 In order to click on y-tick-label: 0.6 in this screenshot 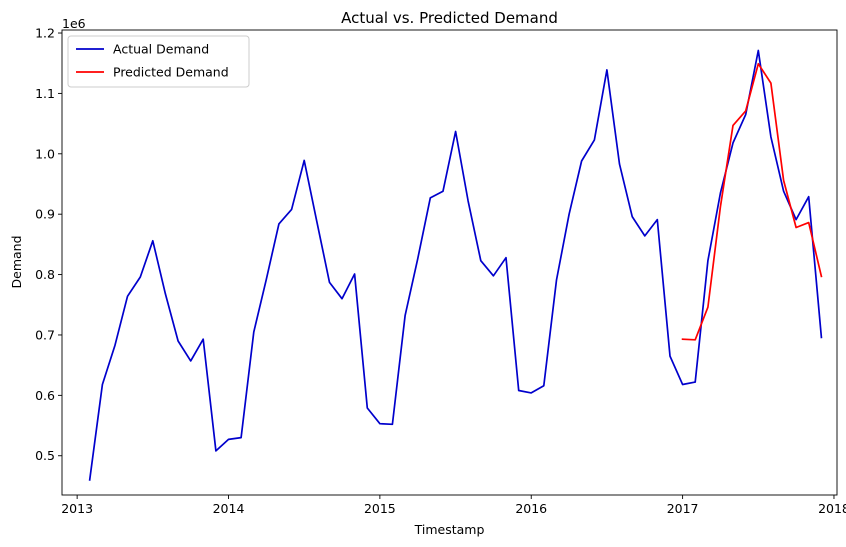, I will do `click(45, 395)`.